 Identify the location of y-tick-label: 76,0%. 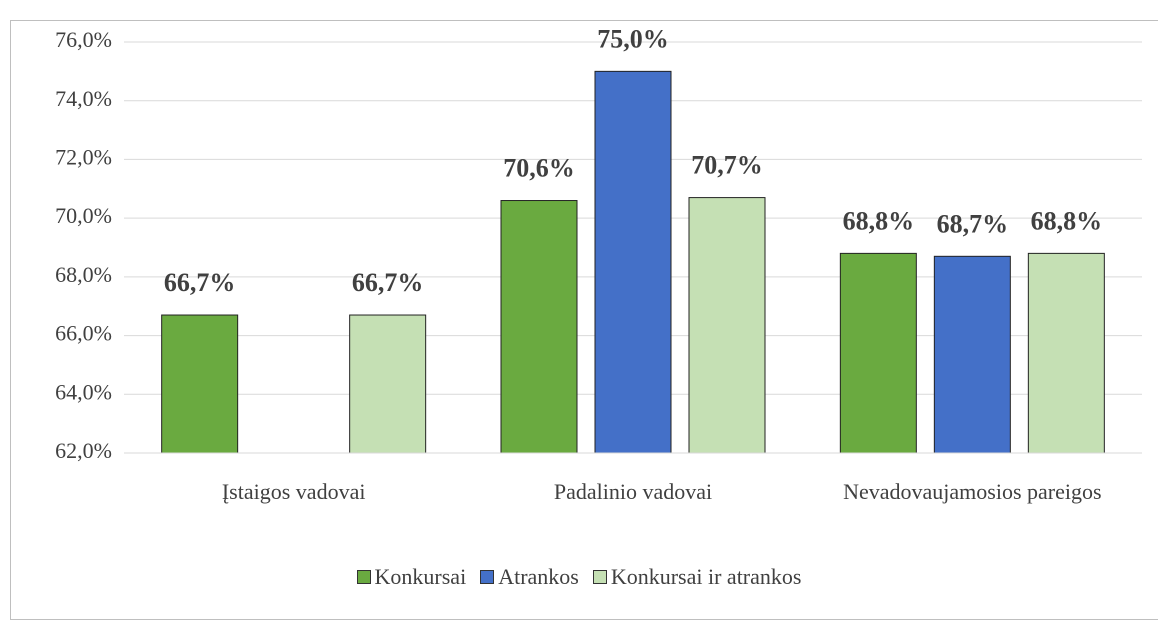
(83, 39).